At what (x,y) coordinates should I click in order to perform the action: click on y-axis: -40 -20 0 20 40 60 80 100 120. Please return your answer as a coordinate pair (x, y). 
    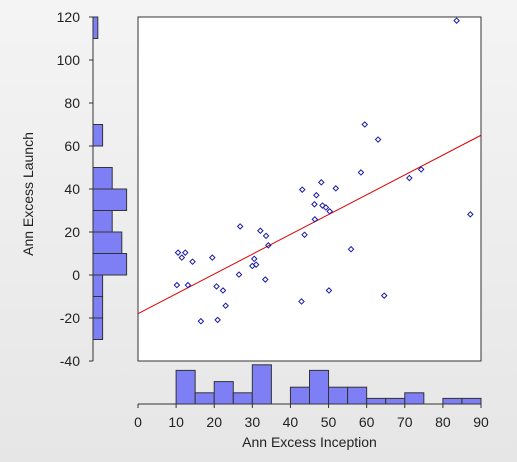
    Looking at the image, I should click on (75, 189).